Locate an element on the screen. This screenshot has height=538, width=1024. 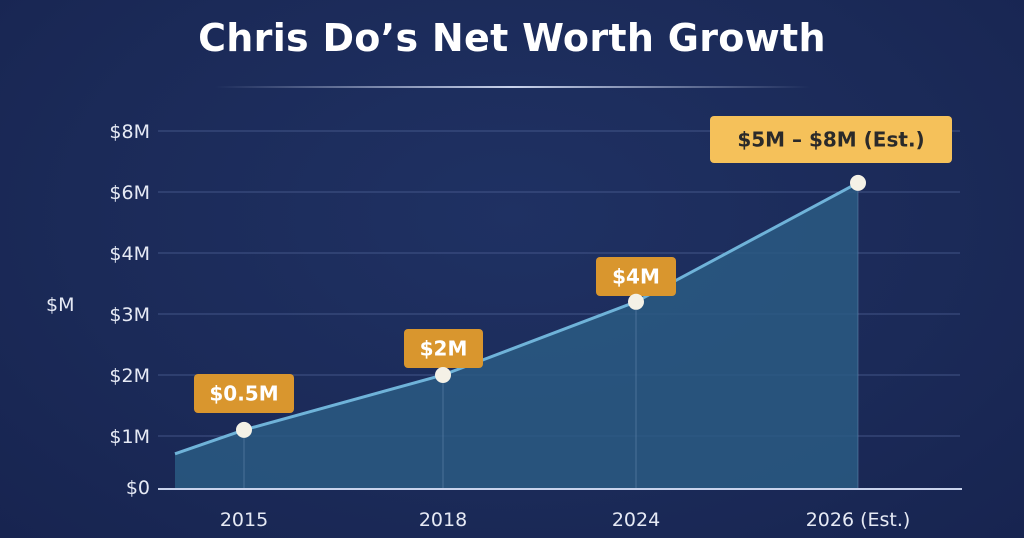
x-tick-label: 2026 (Est.) is located at coordinates (858, 520).